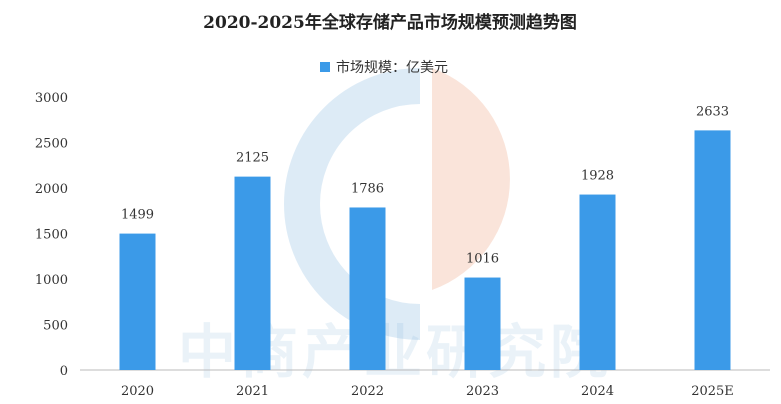  What do you see at coordinates (390, 22) in the screenshot?
I see `chart-title: 2020-2025年全球存储产品市场规模预测趋势图` at bounding box center [390, 22].